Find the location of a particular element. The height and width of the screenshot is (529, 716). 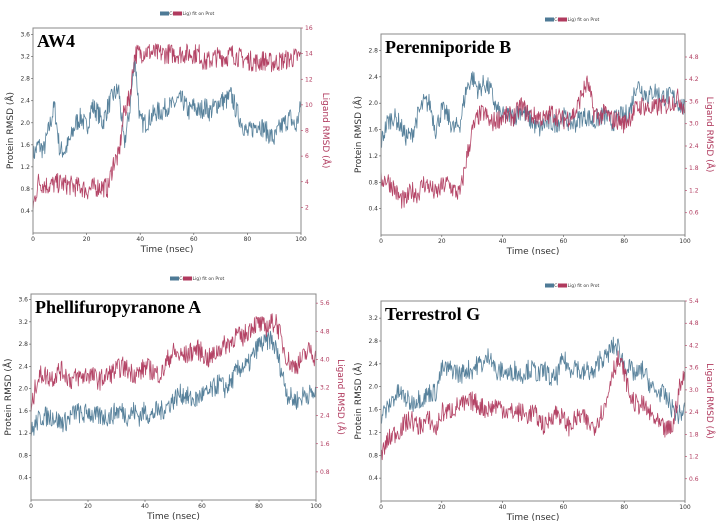

chart-title: Terrestrol G is located at coordinates (432, 314).